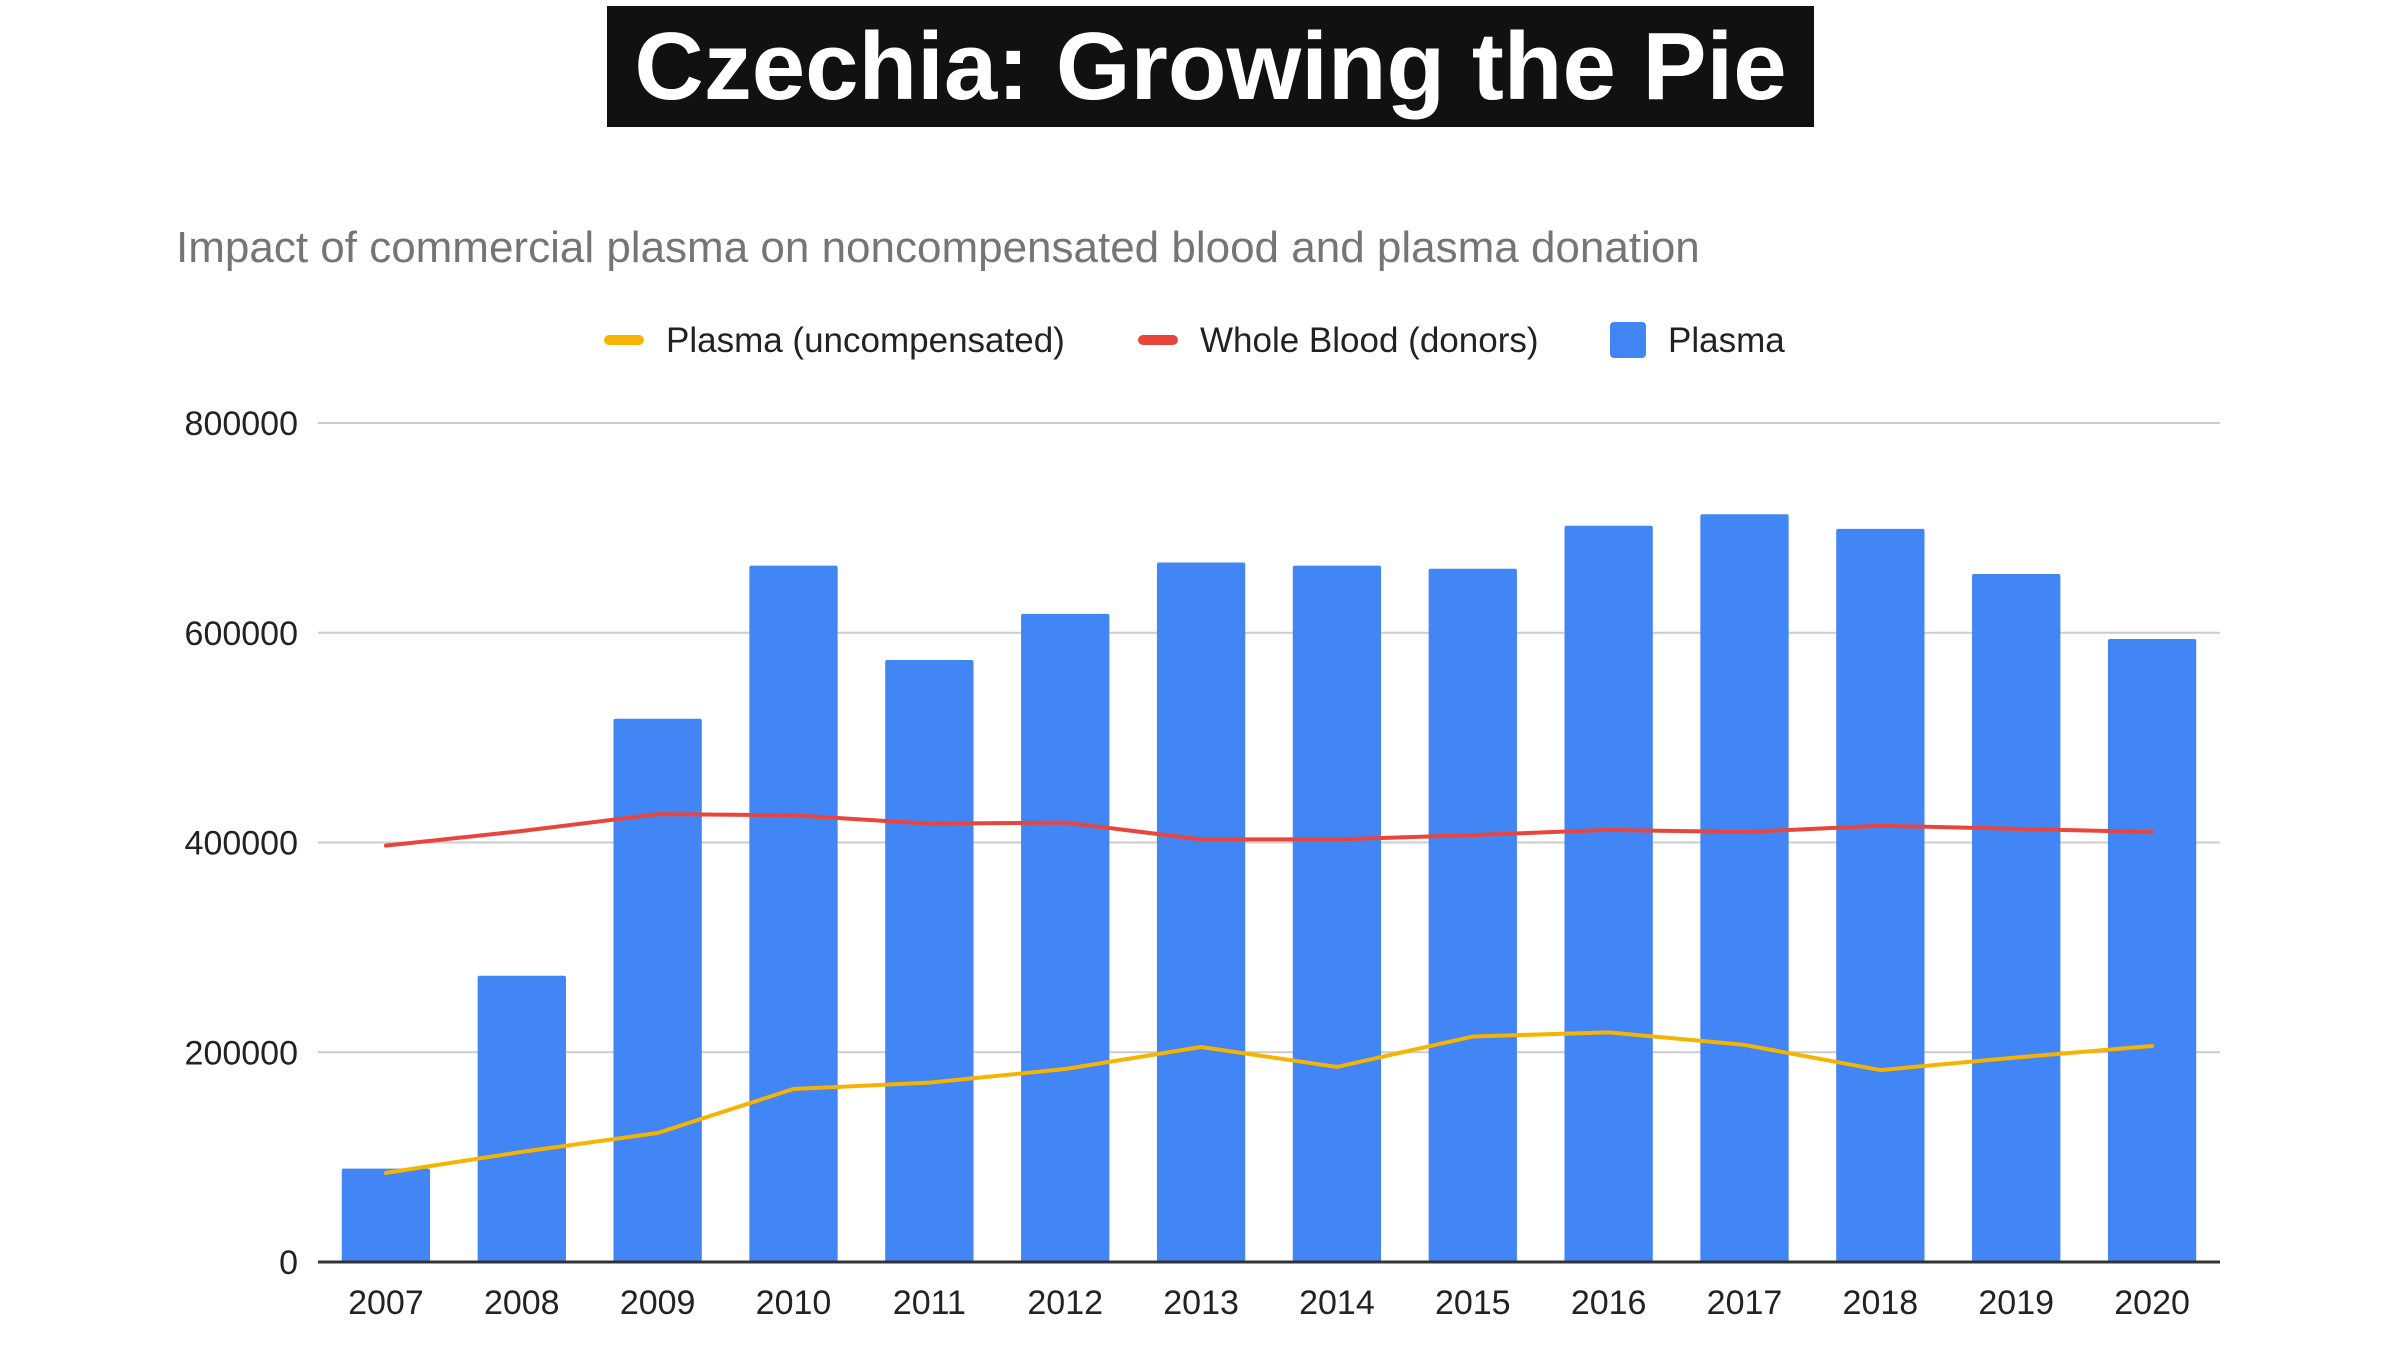 The image size is (2407, 1355). Describe the element at coordinates (241, 634) in the screenshot. I see `y-tick-label: 600000` at that location.